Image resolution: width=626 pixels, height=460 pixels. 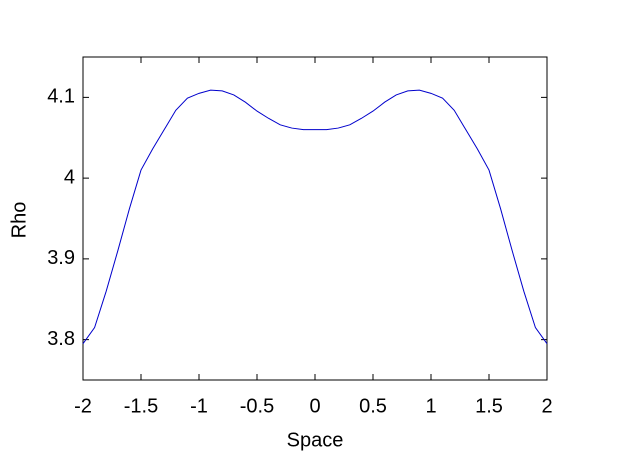 I want to click on y-axis-label: Rho, so click(x=19, y=220).